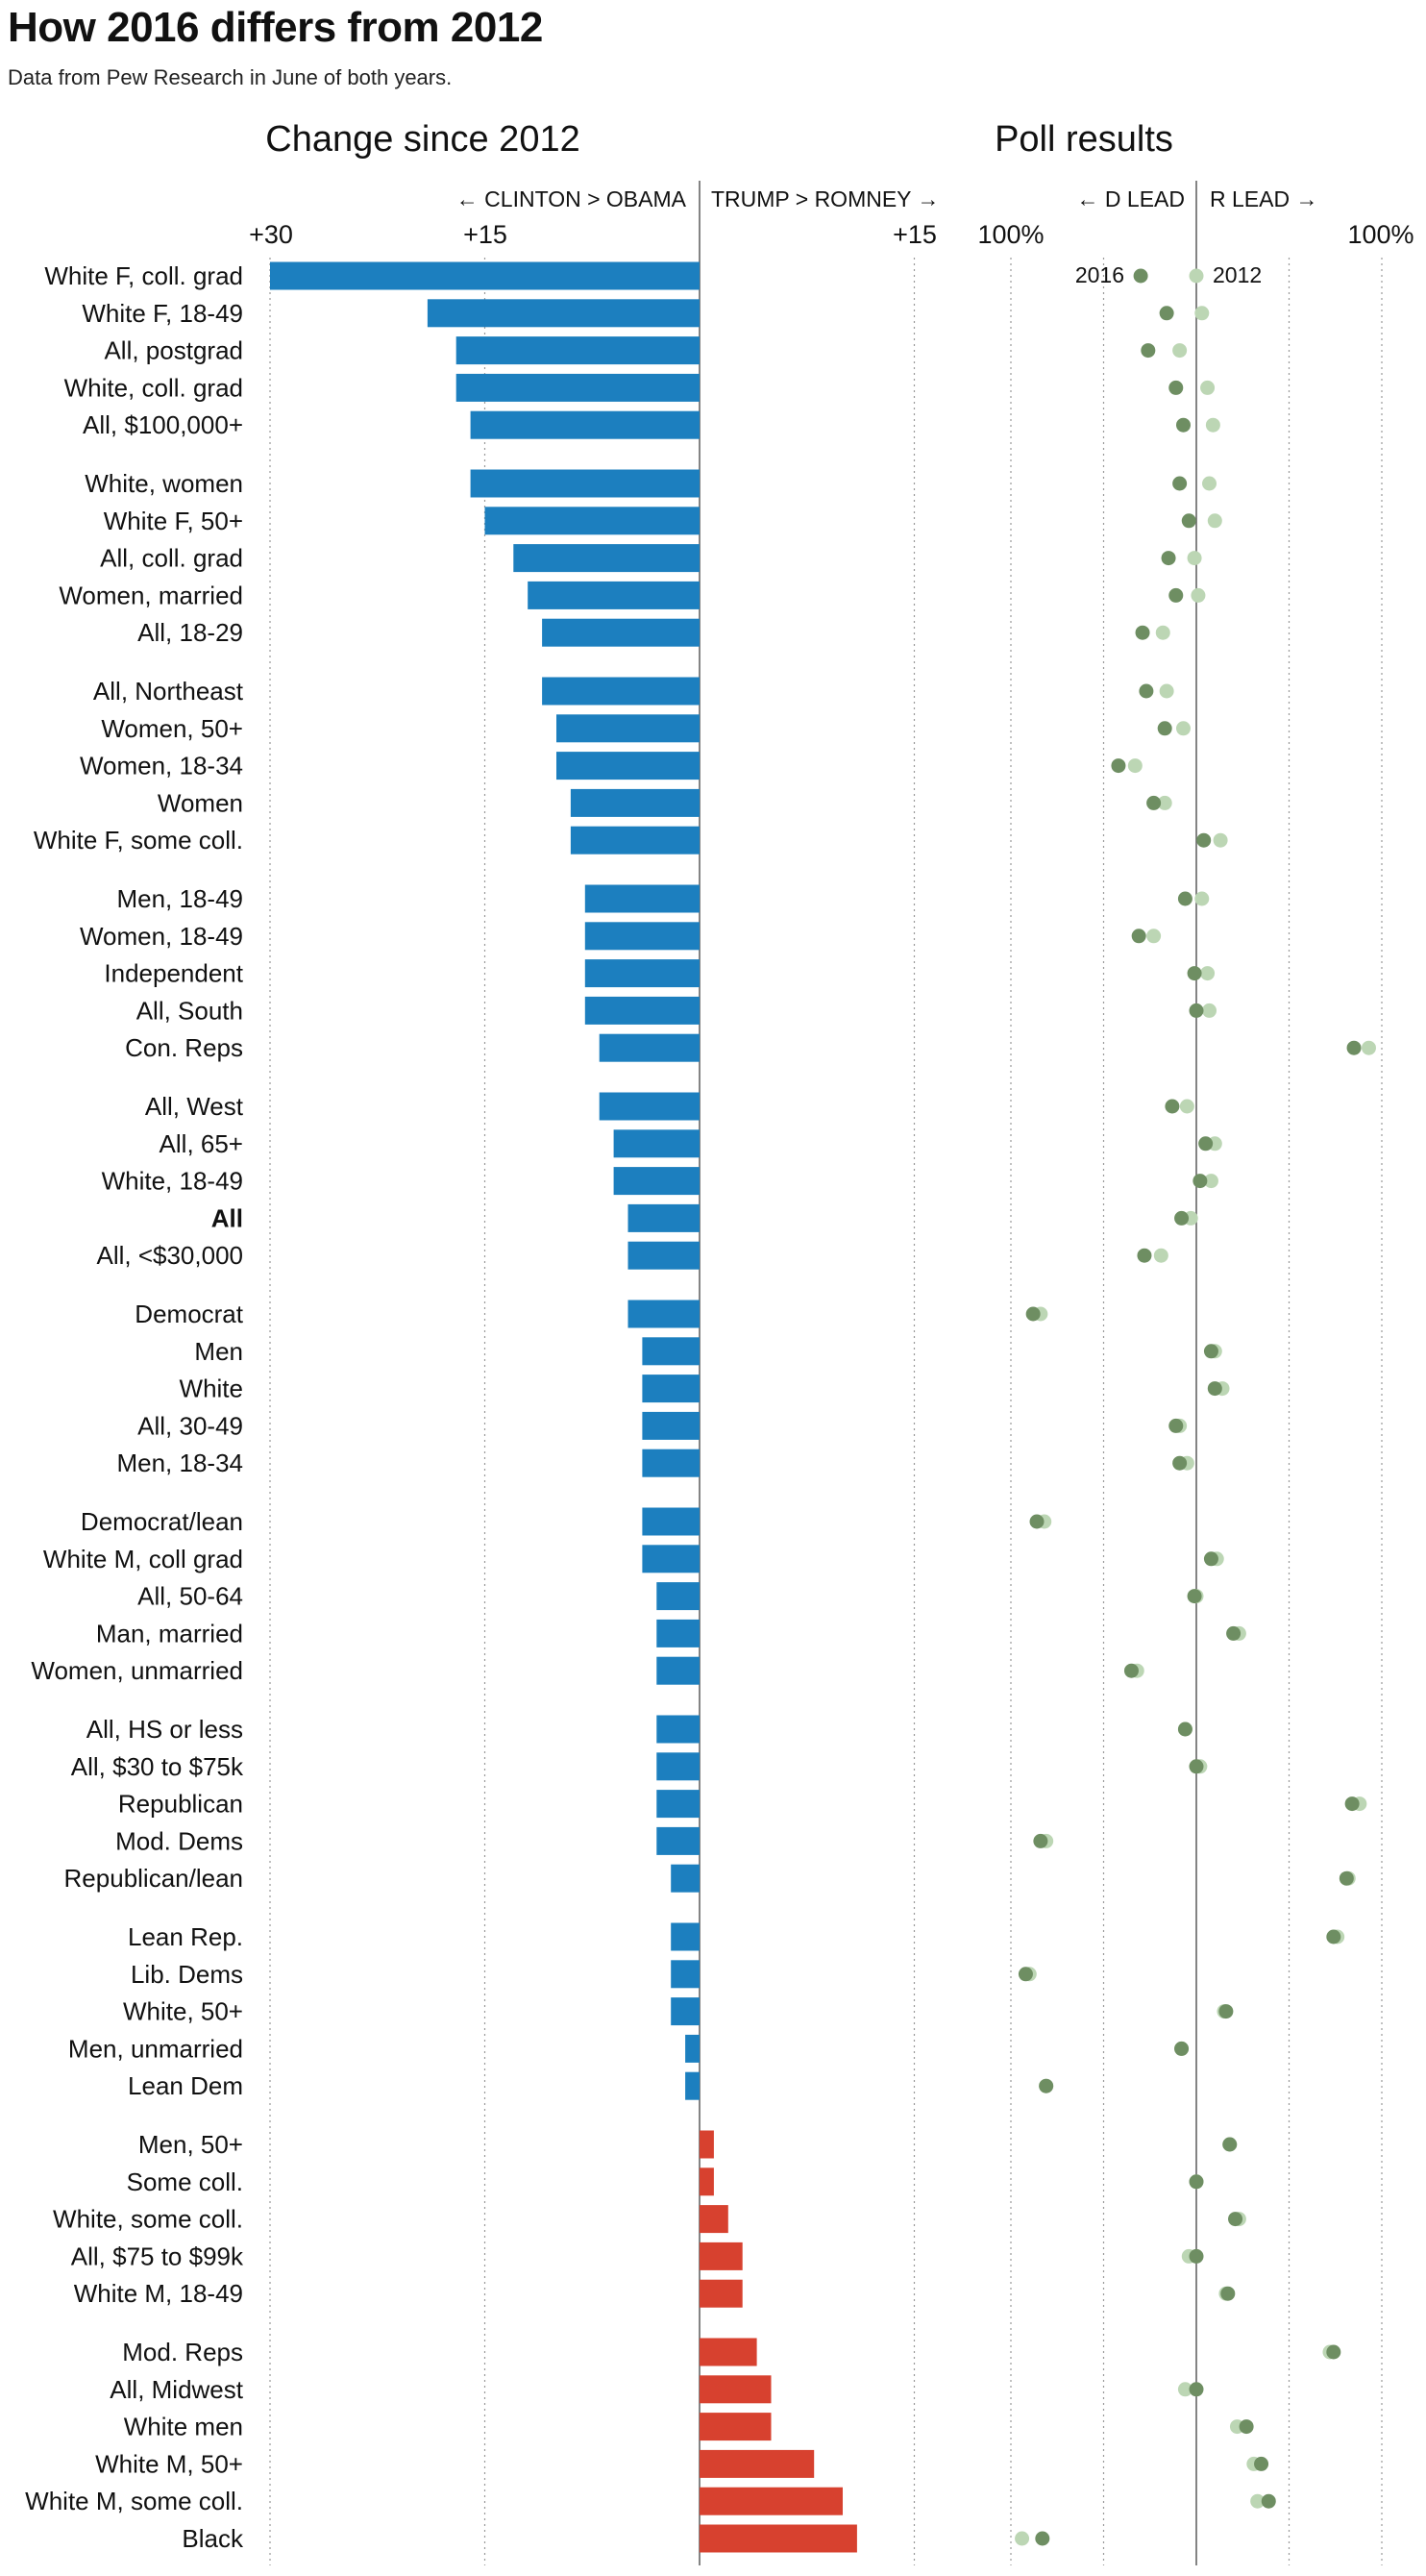 This screenshot has height=2576, width=1426. Describe the element at coordinates (1037, 1522) in the screenshot. I see `dot-2016-democrat-lean` at that location.